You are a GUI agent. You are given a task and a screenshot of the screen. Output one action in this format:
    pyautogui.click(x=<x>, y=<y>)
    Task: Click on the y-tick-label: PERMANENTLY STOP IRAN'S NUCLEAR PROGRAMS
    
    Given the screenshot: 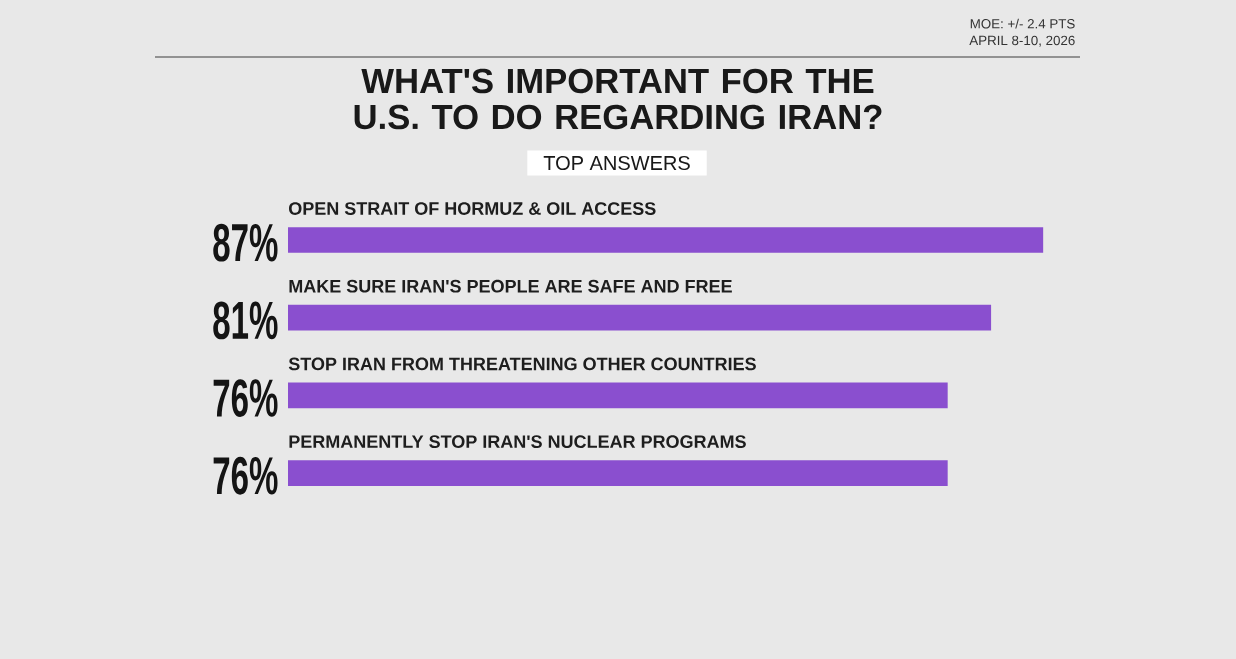 What is the action you would take?
    pyautogui.click(x=517, y=441)
    